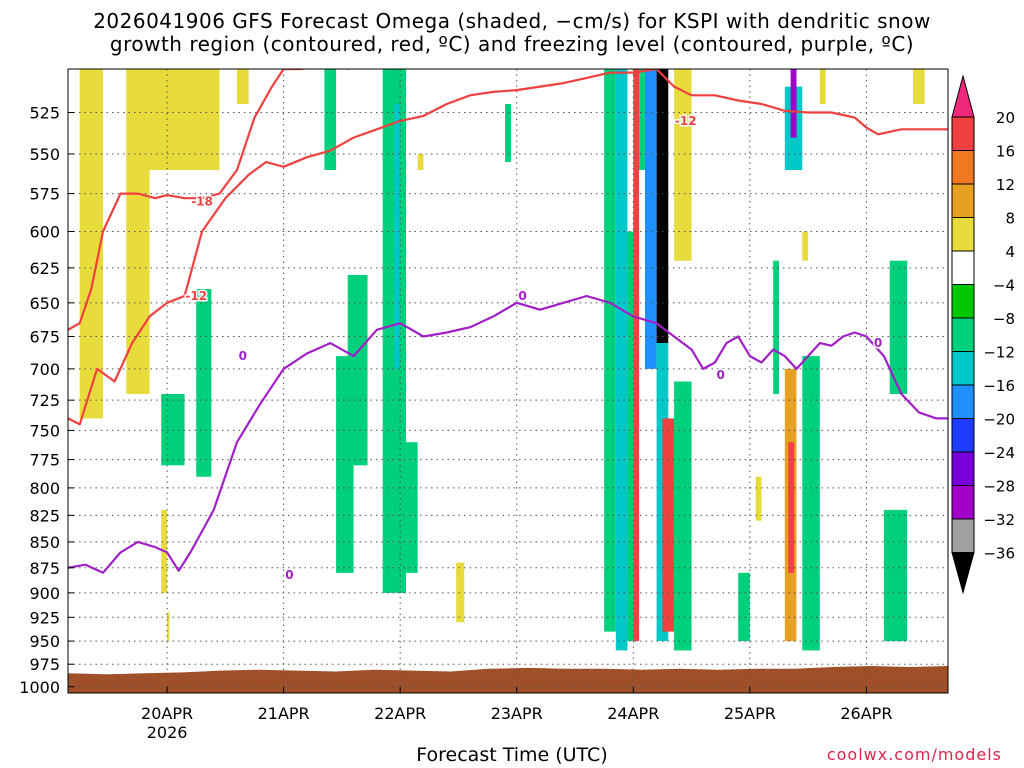 The width and height of the screenshot is (1024, 768). I want to click on y-tick-label: 925, so click(44, 617).